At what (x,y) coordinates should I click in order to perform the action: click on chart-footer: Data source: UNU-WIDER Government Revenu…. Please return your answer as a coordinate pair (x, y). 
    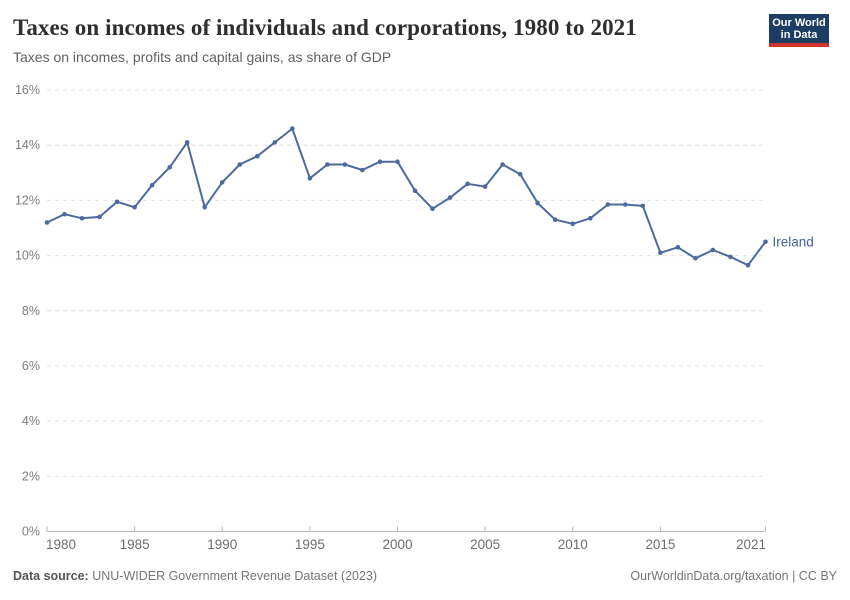
    Looking at the image, I should click on (425, 576).